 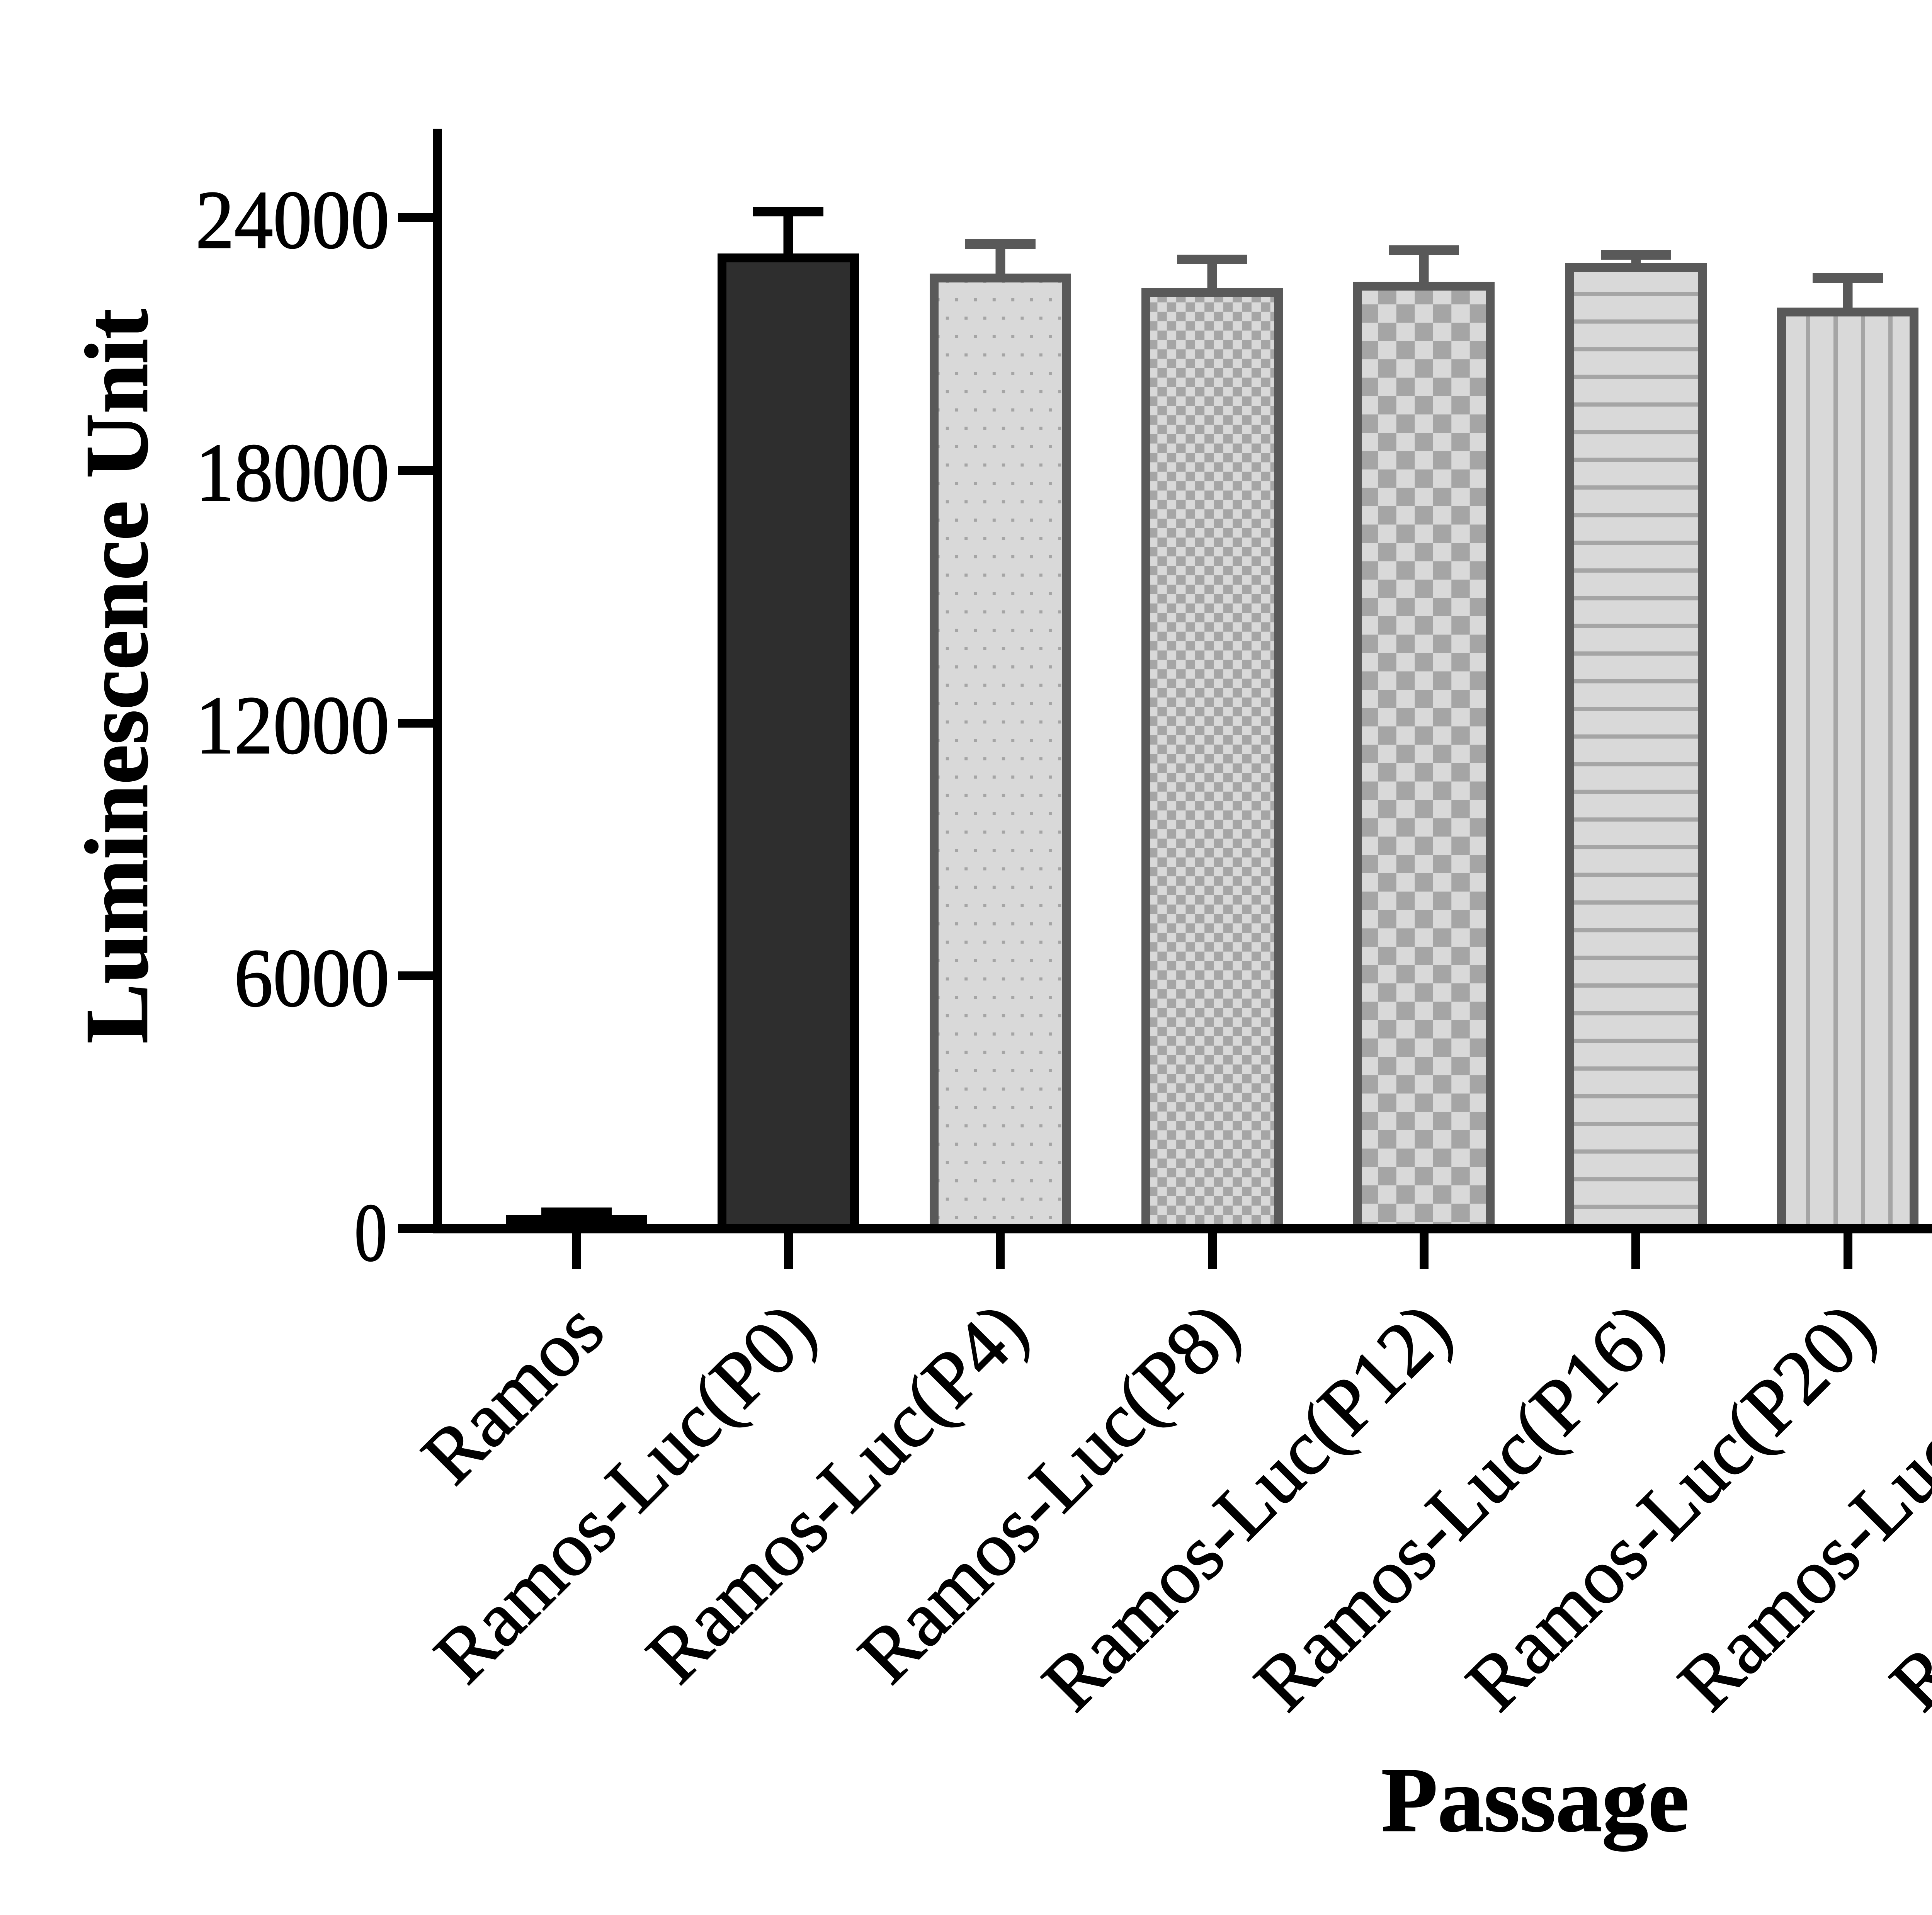 What do you see at coordinates (1535, 1799) in the screenshot?
I see `svg-text: Passage` at bounding box center [1535, 1799].